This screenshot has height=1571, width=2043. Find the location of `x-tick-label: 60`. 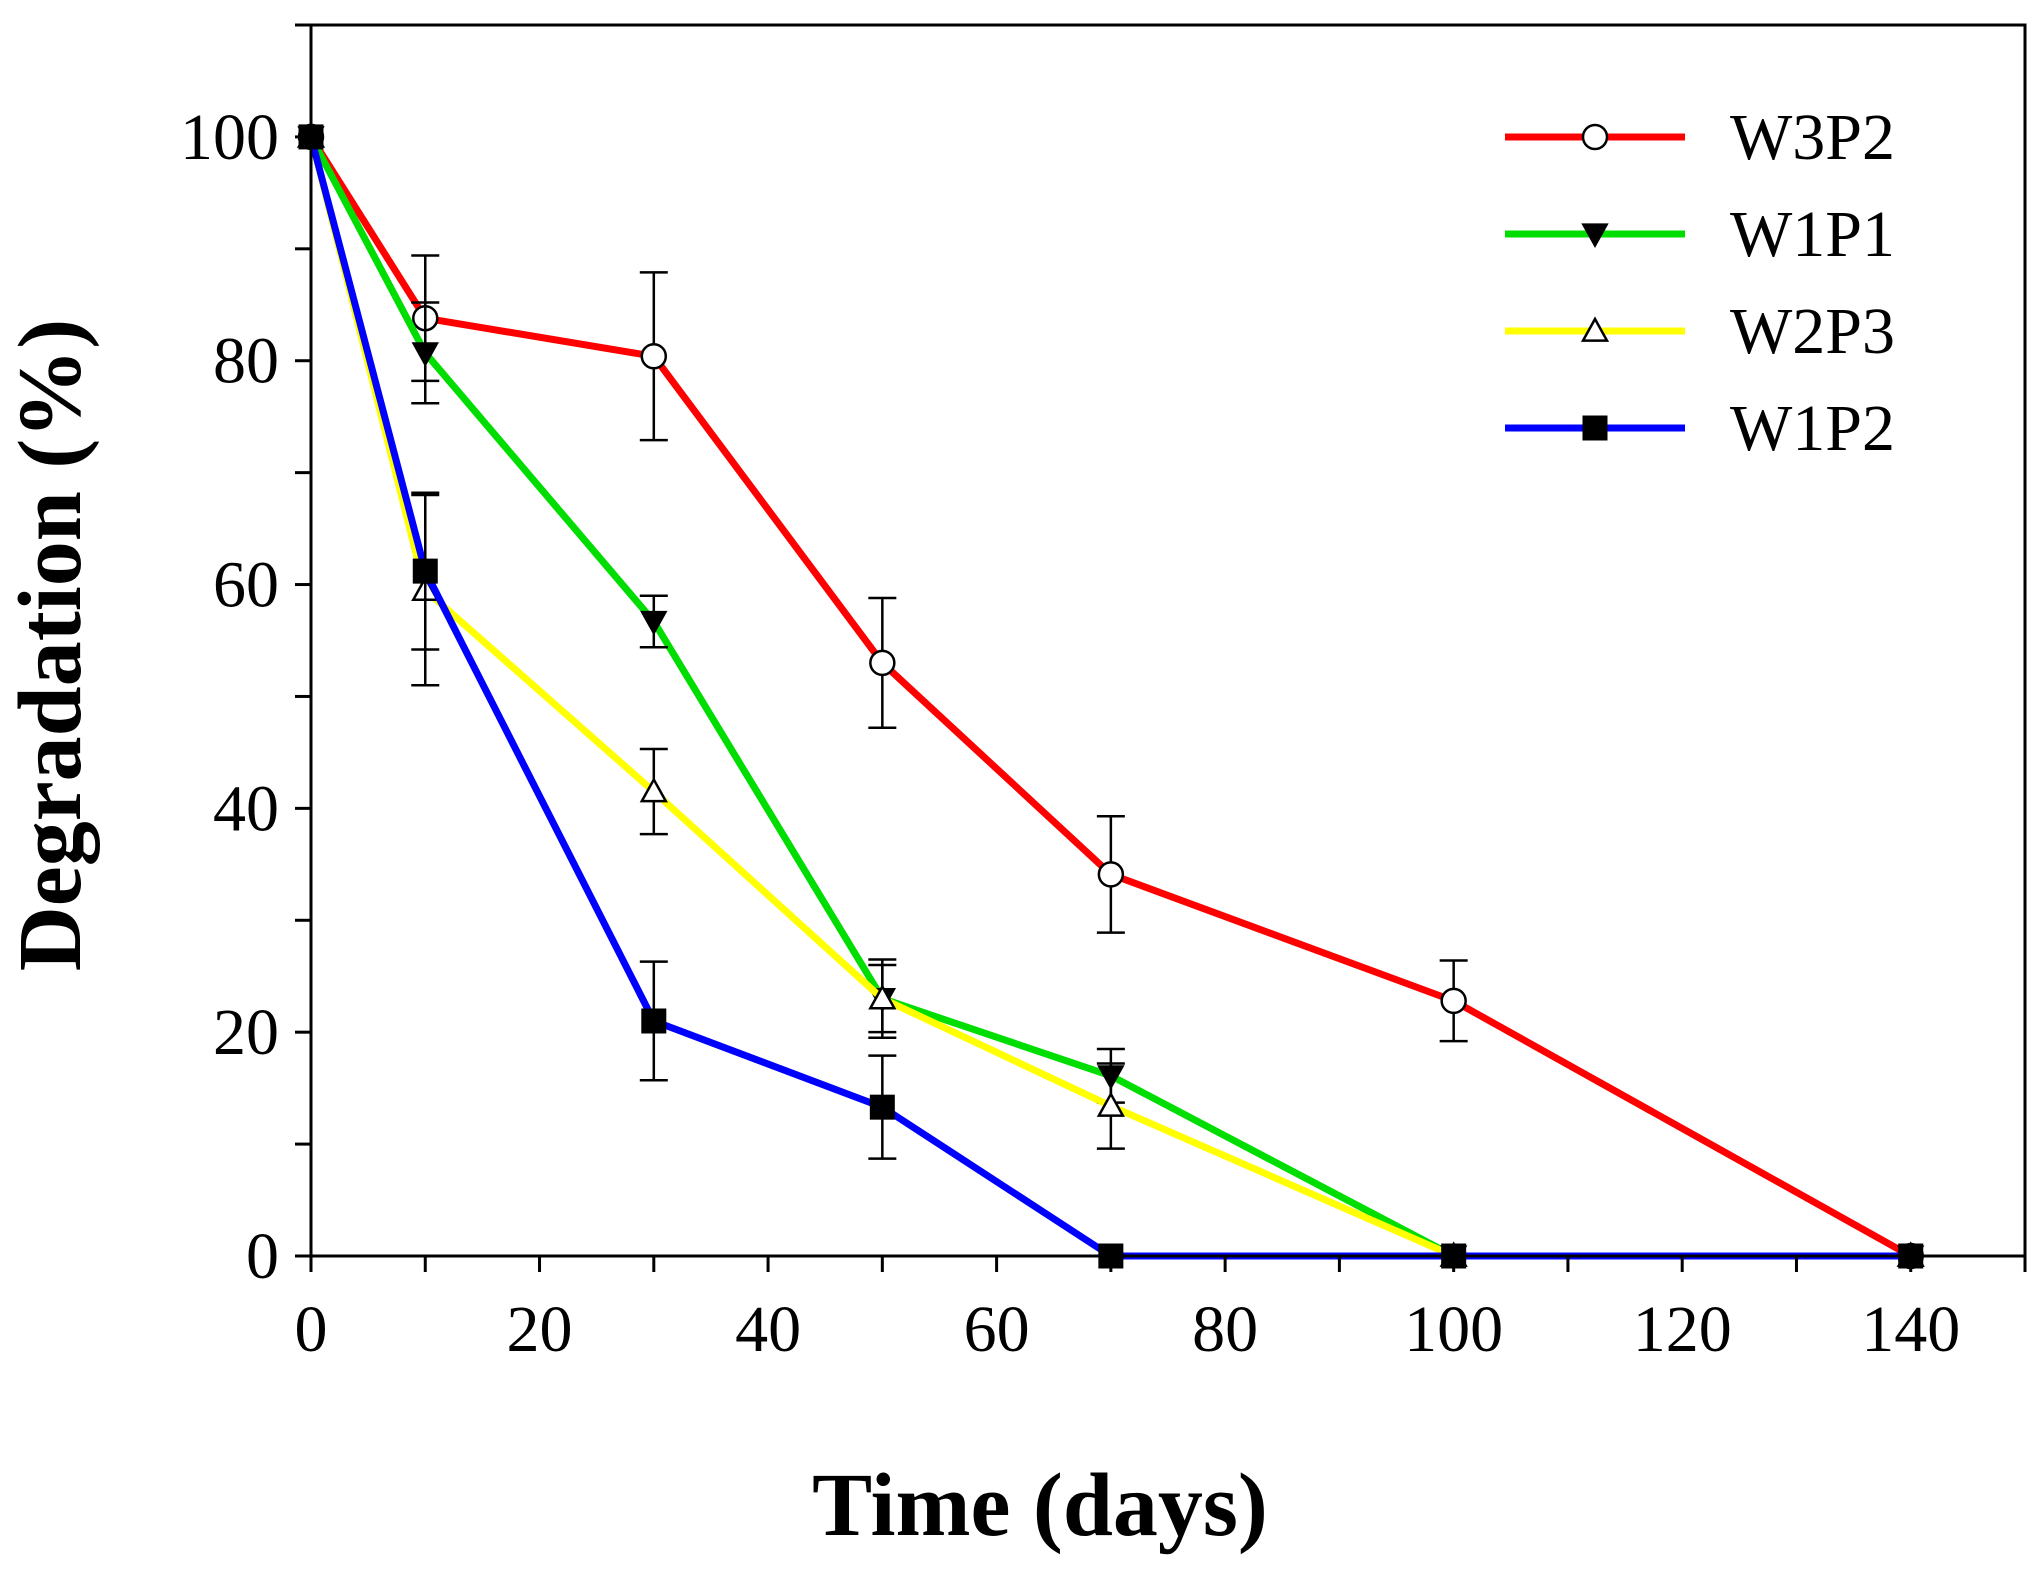

x-tick-label: 60 is located at coordinates (997, 1329).